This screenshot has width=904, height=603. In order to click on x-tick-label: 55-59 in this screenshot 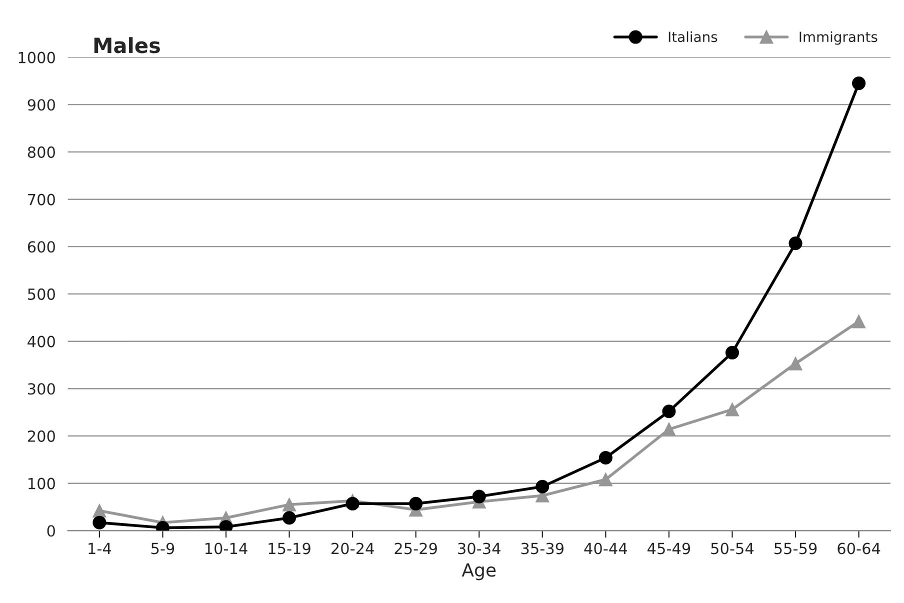, I will do `click(795, 548)`.